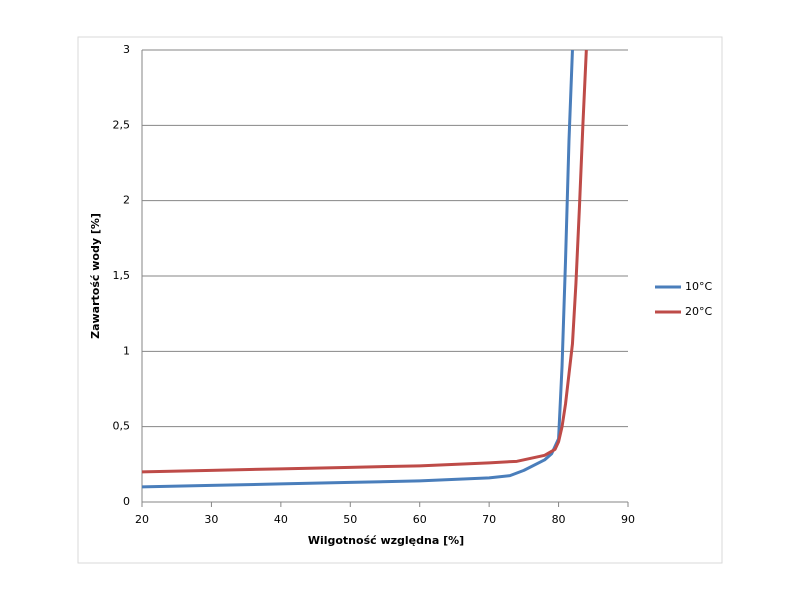  Describe the element at coordinates (698, 311) in the screenshot. I see `legend-label: 20°C` at that location.